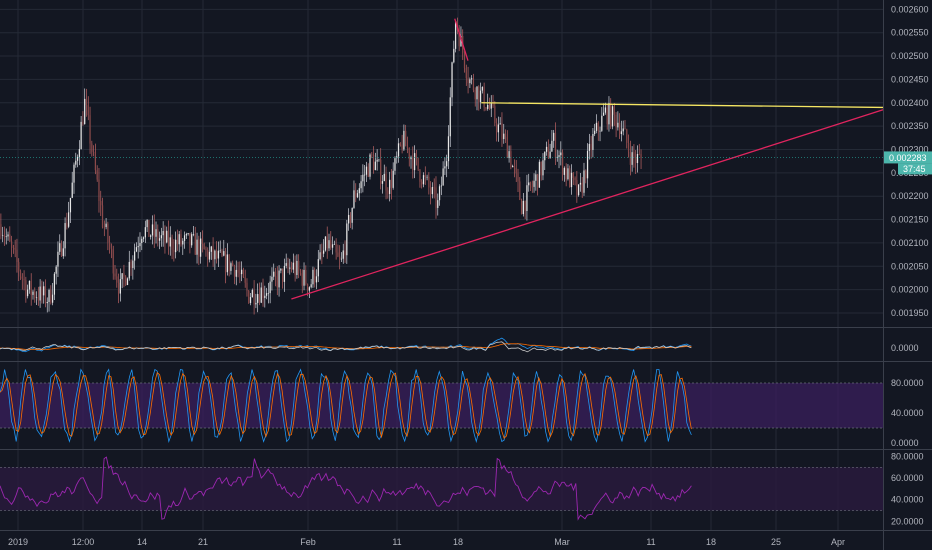  I want to click on price-y-tick-label: 0.002100, so click(910, 243).